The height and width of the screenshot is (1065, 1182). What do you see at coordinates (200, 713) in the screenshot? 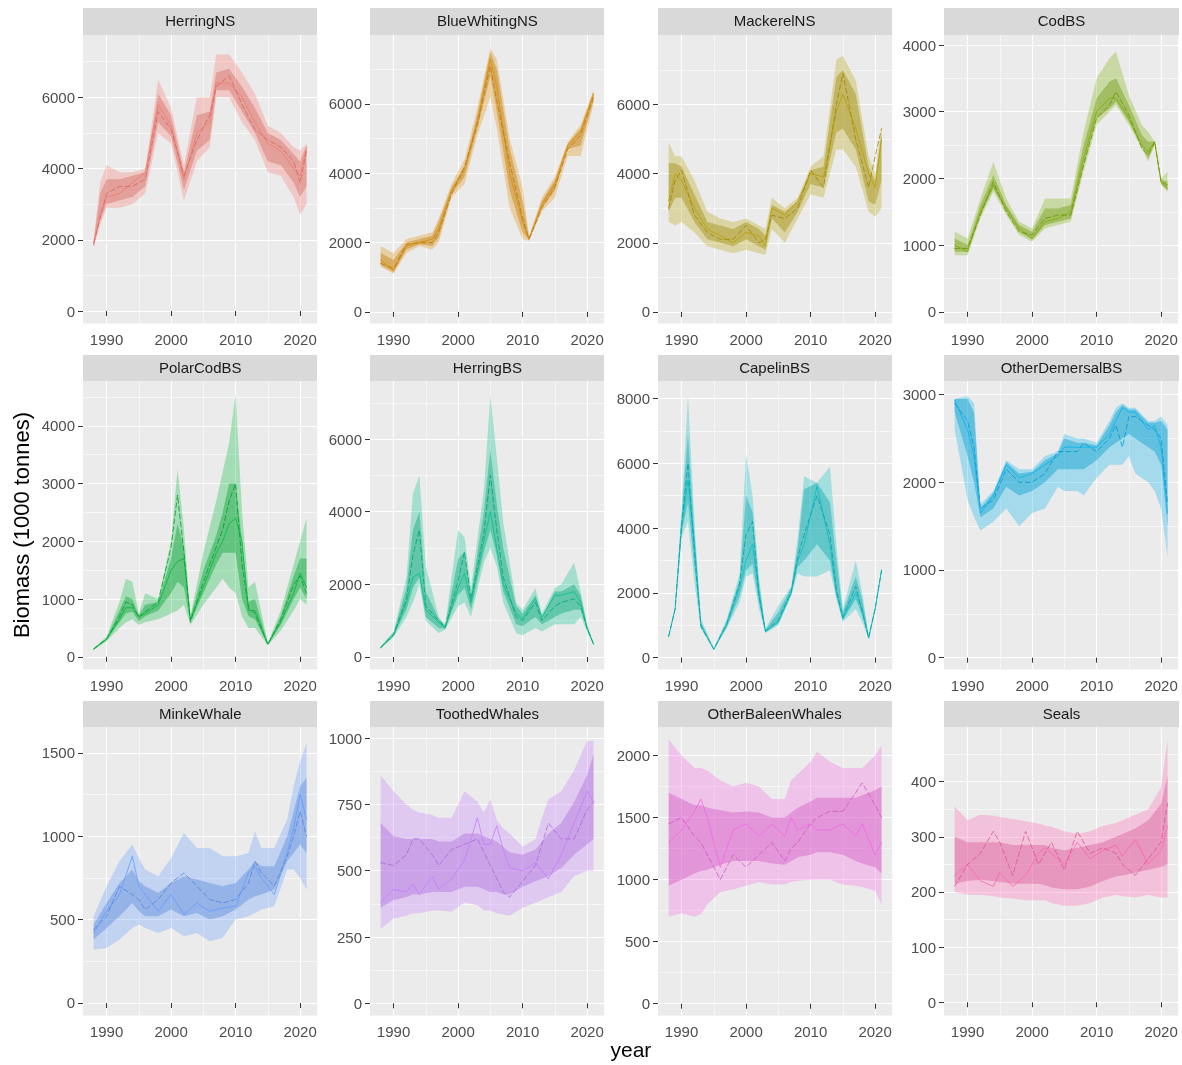
I see `chart-title: MinkeWhale` at bounding box center [200, 713].